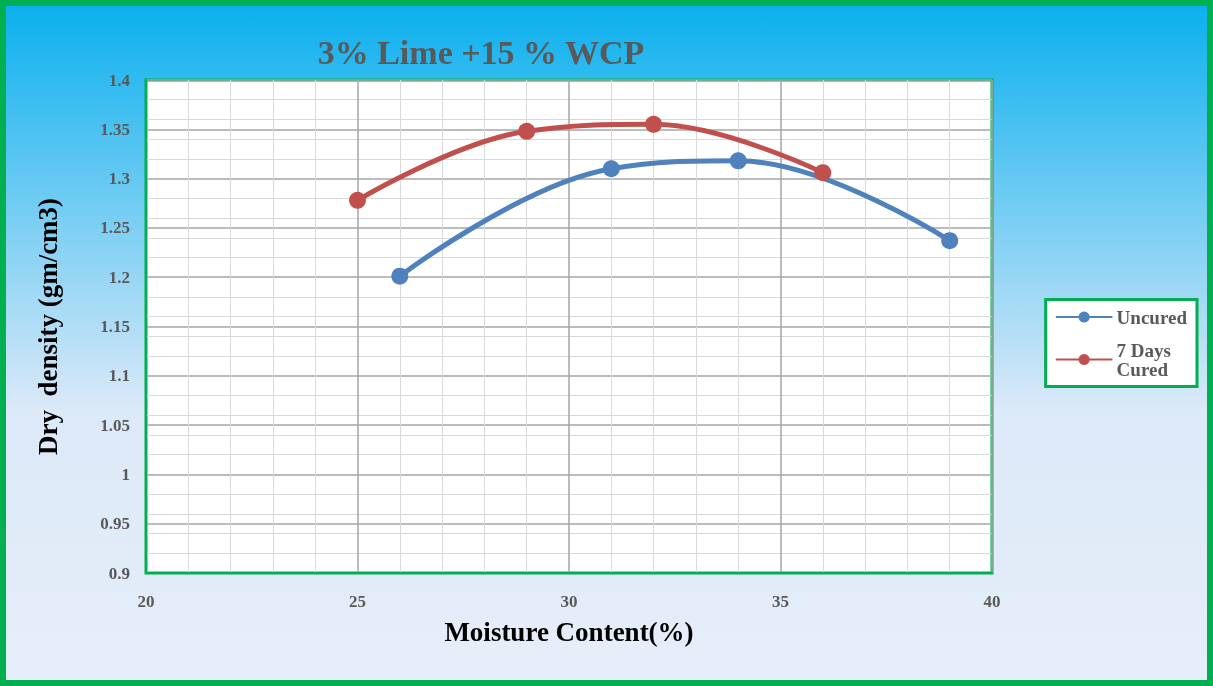  Describe the element at coordinates (992, 601) in the screenshot. I see `x-tick-label: 40` at that location.